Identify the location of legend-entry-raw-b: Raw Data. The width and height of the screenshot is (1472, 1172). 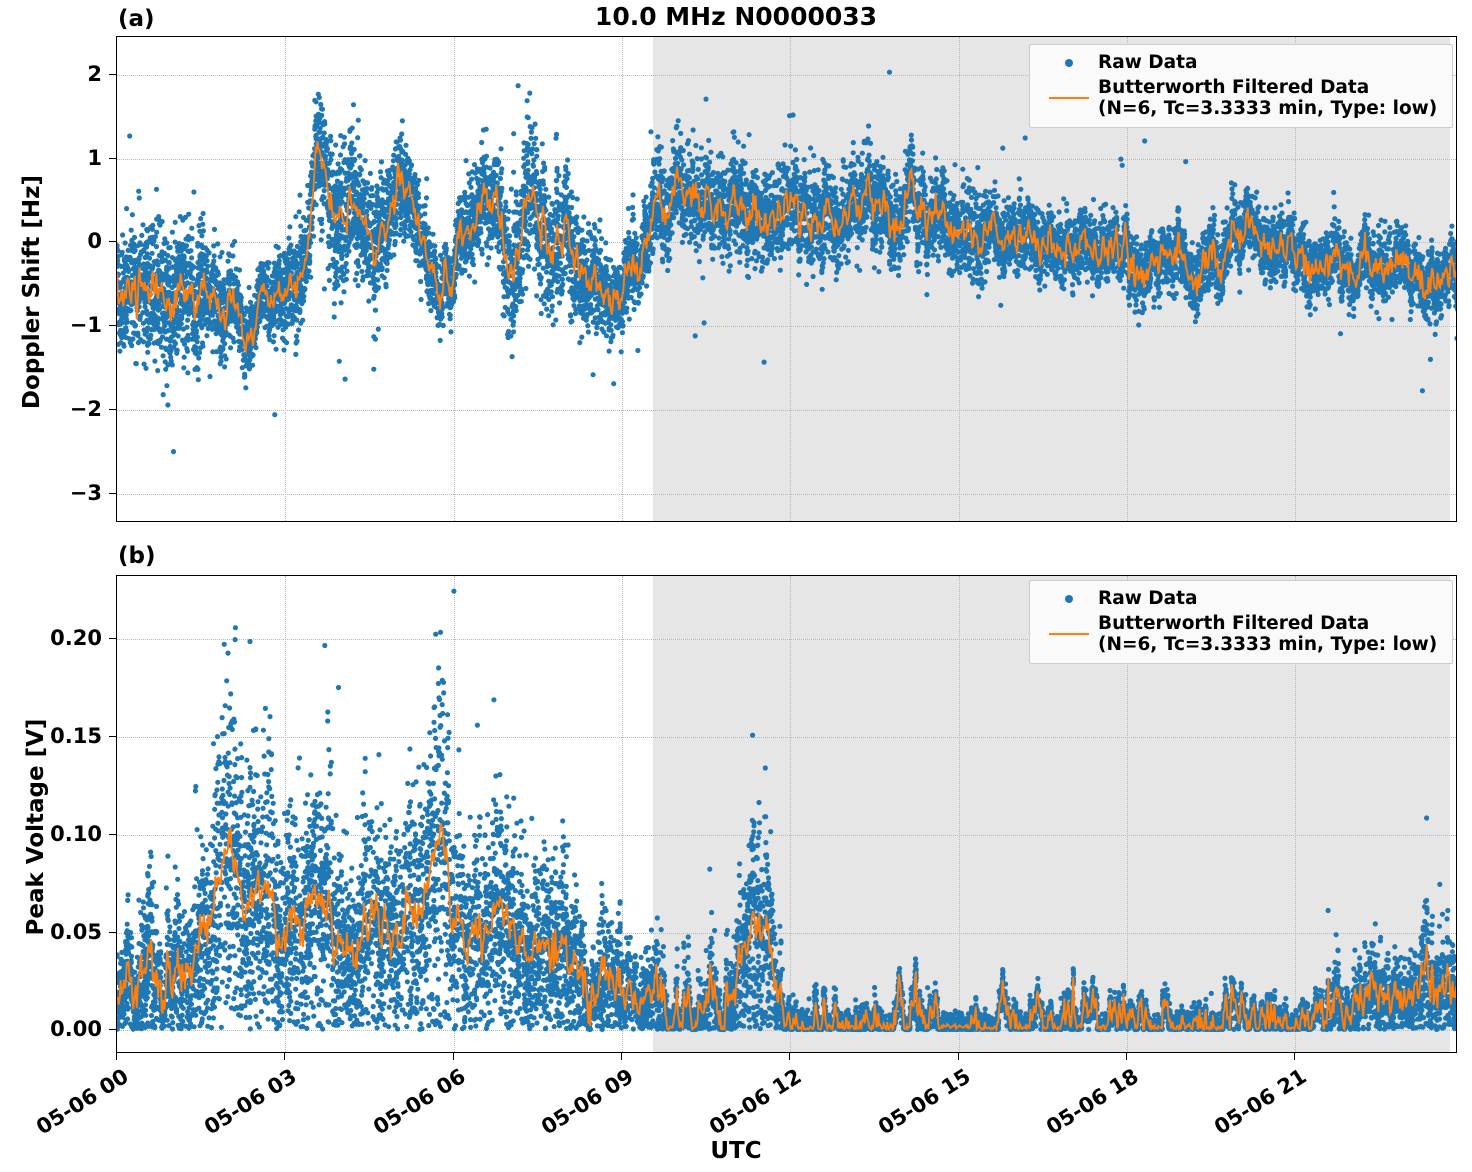
(1241, 598).